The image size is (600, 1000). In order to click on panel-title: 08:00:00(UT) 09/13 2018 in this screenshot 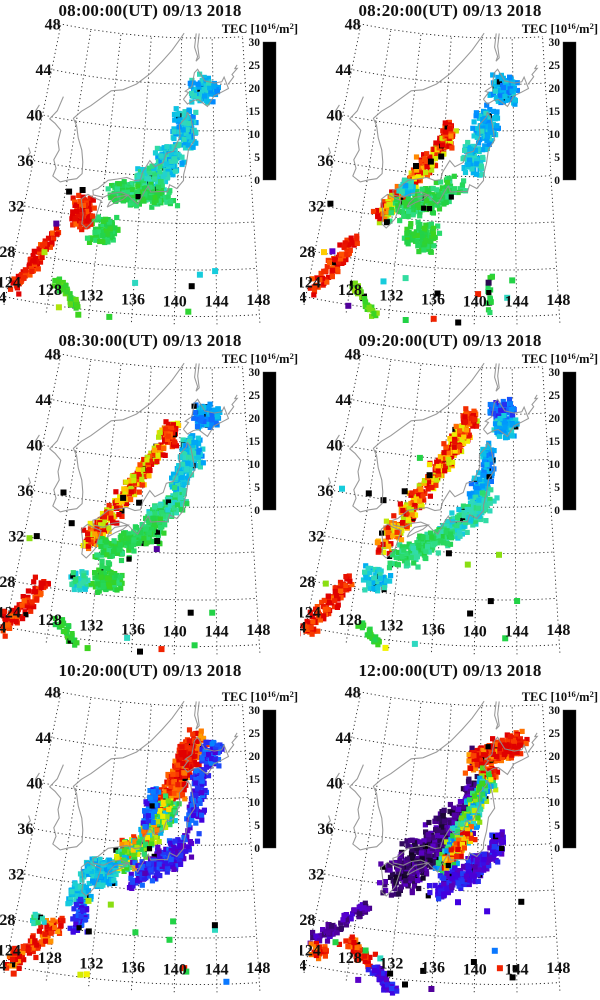, I will do `click(150, 10)`.